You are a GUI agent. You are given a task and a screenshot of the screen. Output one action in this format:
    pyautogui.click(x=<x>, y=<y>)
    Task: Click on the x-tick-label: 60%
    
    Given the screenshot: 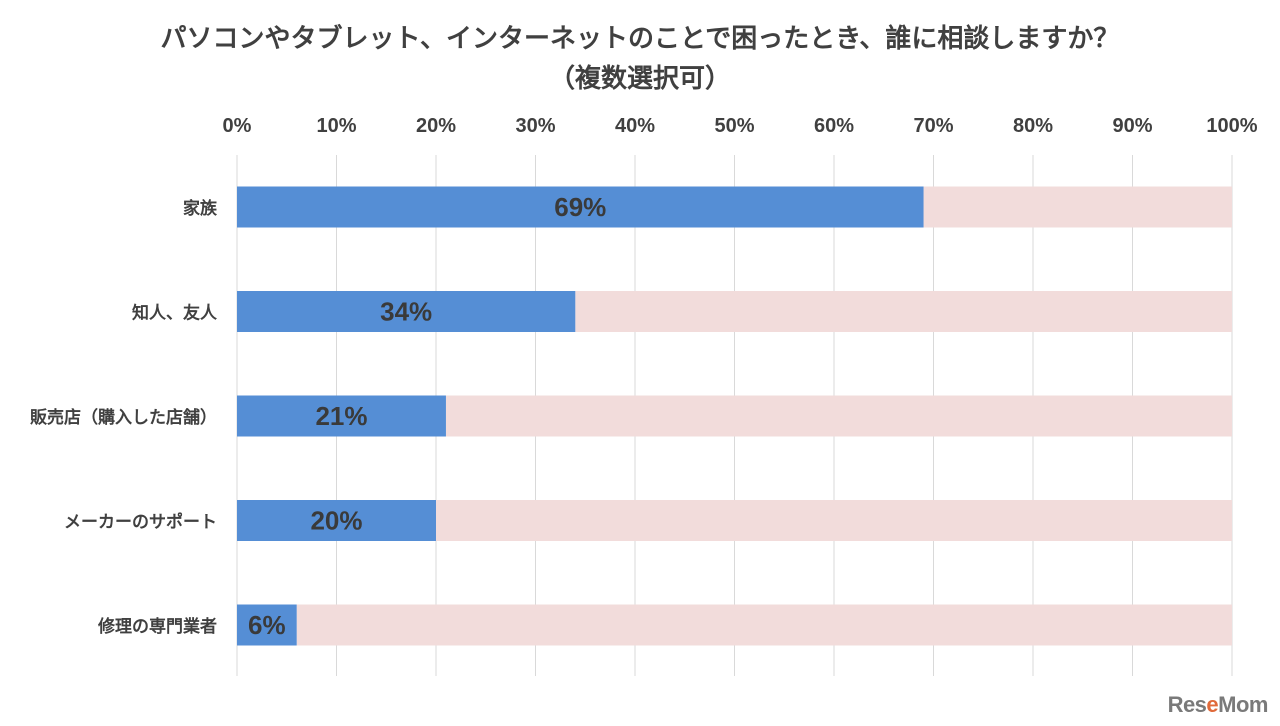 What is the action you would take?
    pyautogui.click(x=834, y=126)
    